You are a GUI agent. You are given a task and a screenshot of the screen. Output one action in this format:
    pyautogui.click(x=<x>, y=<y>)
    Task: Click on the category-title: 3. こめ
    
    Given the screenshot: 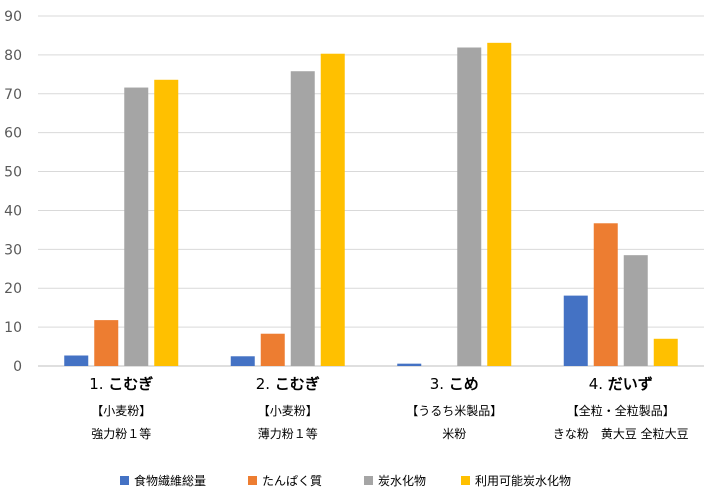 What is the action you would take?
    pyautogui.click(x=454, y=384)
    